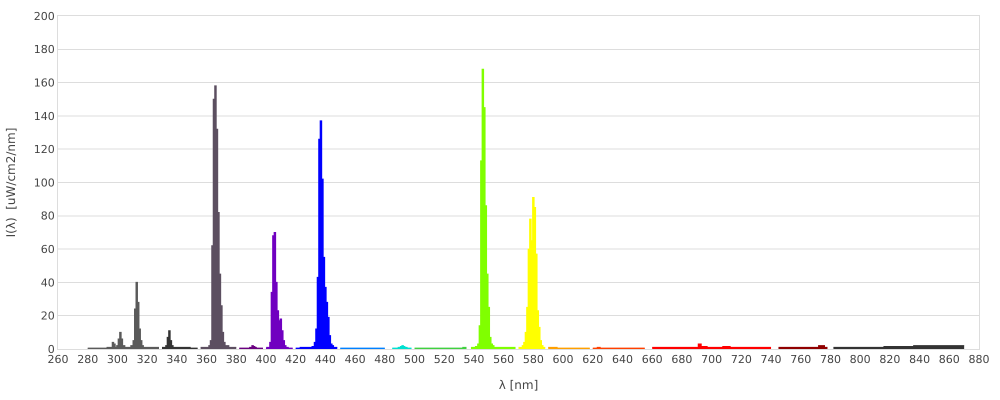 The image size is (1000, 400). What do you see at coordinates (11, 183) in the screenshot?
I see `y-axis-title: I(λ) [uW/cm2/nm]` at bounding box center [11, 183].